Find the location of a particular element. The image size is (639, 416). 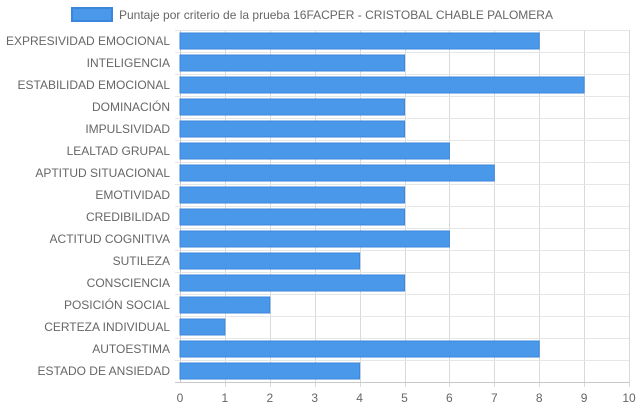

x-tick-label: 5 is located at coordinates (404, 398).